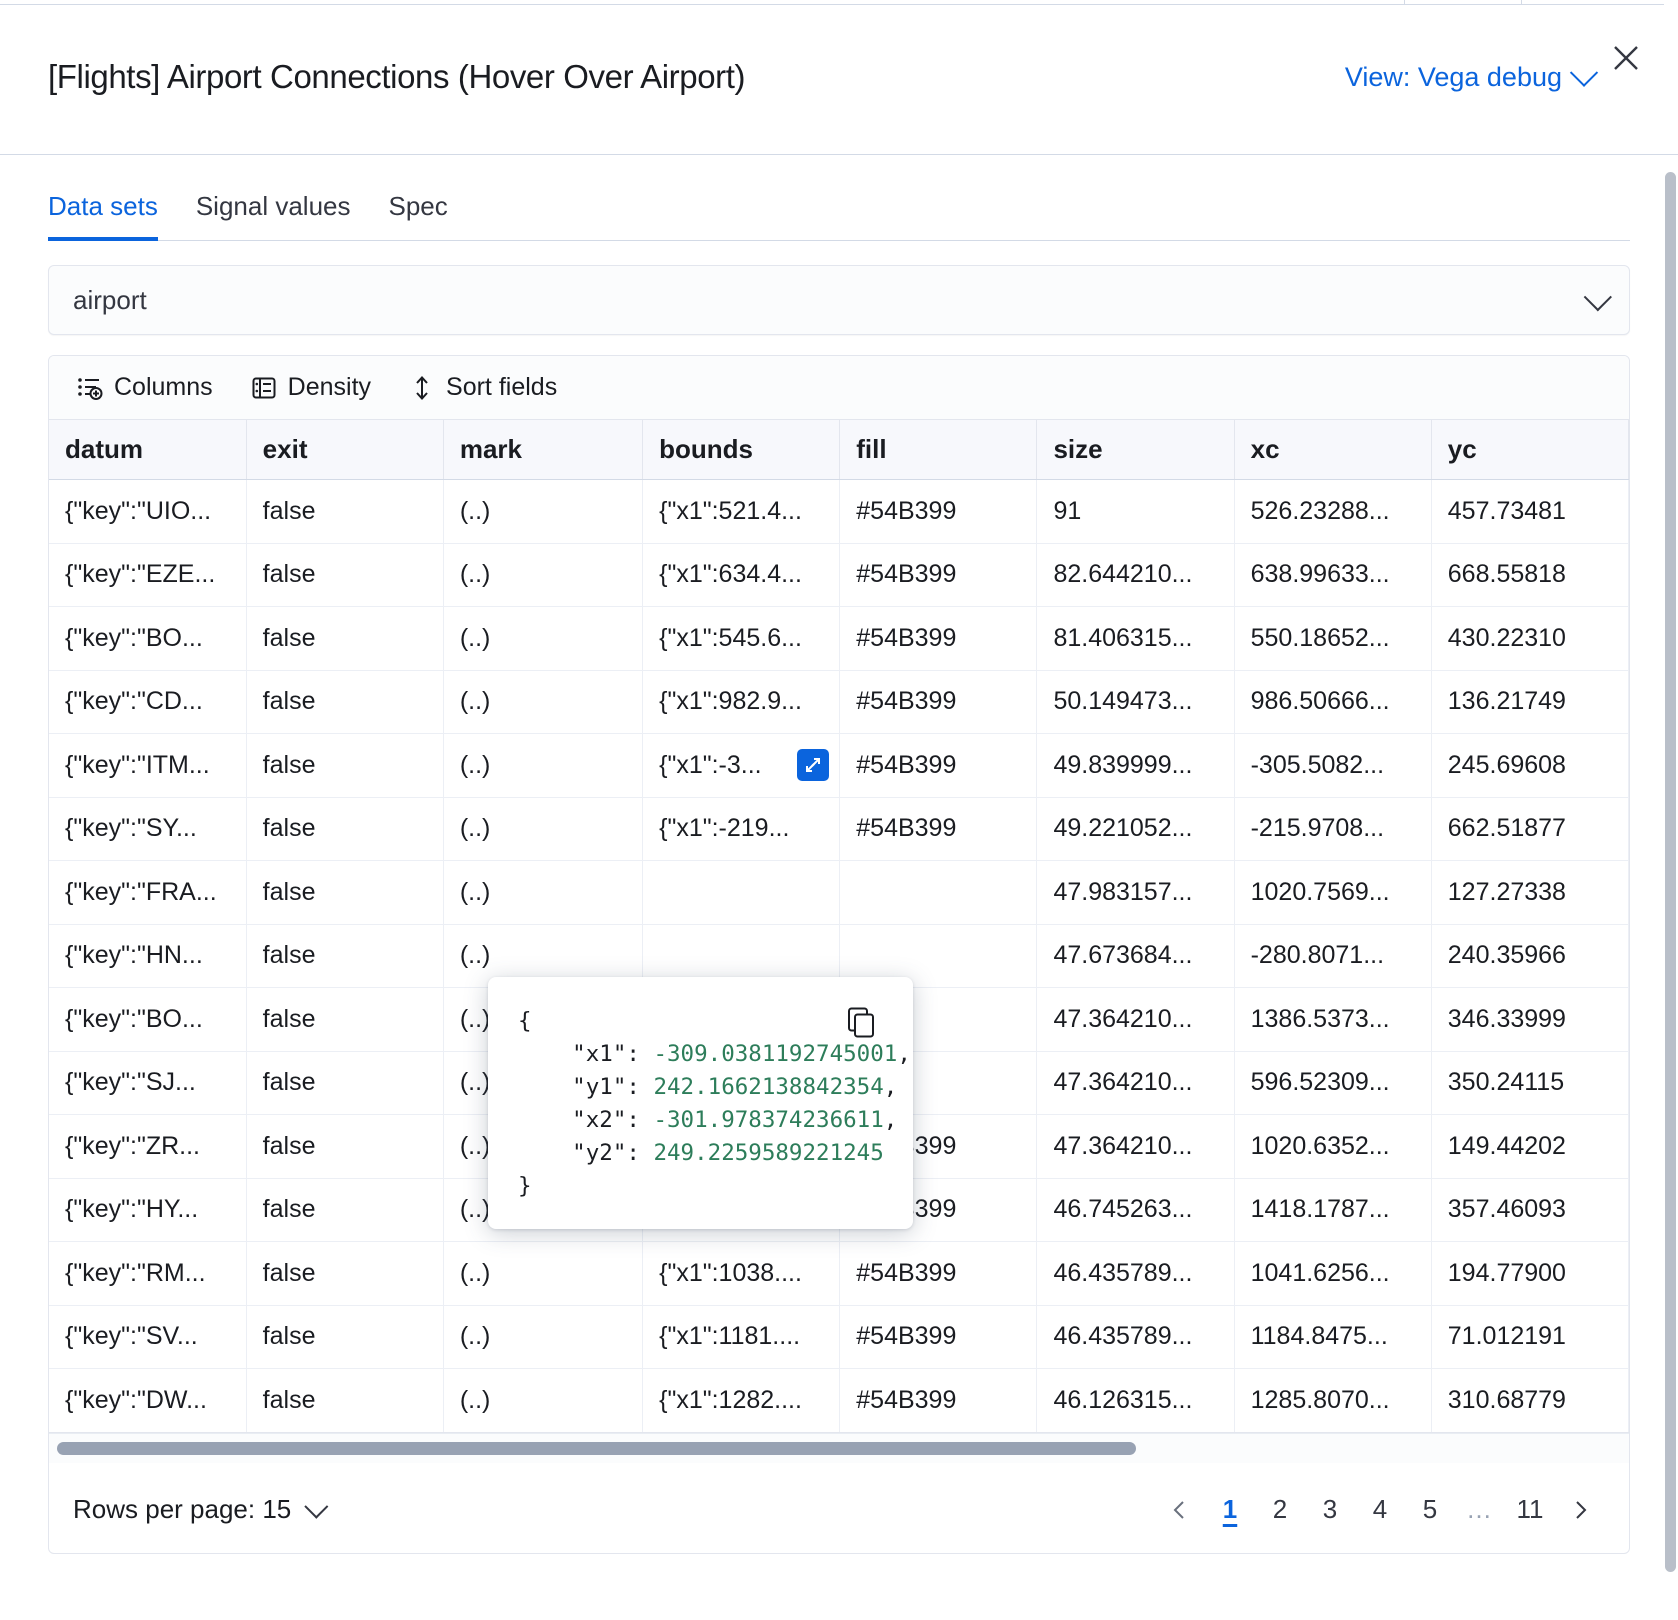 The height and width of the screenshot is (1620, 1678). I want to click on close-icon, so click(1626, 58).